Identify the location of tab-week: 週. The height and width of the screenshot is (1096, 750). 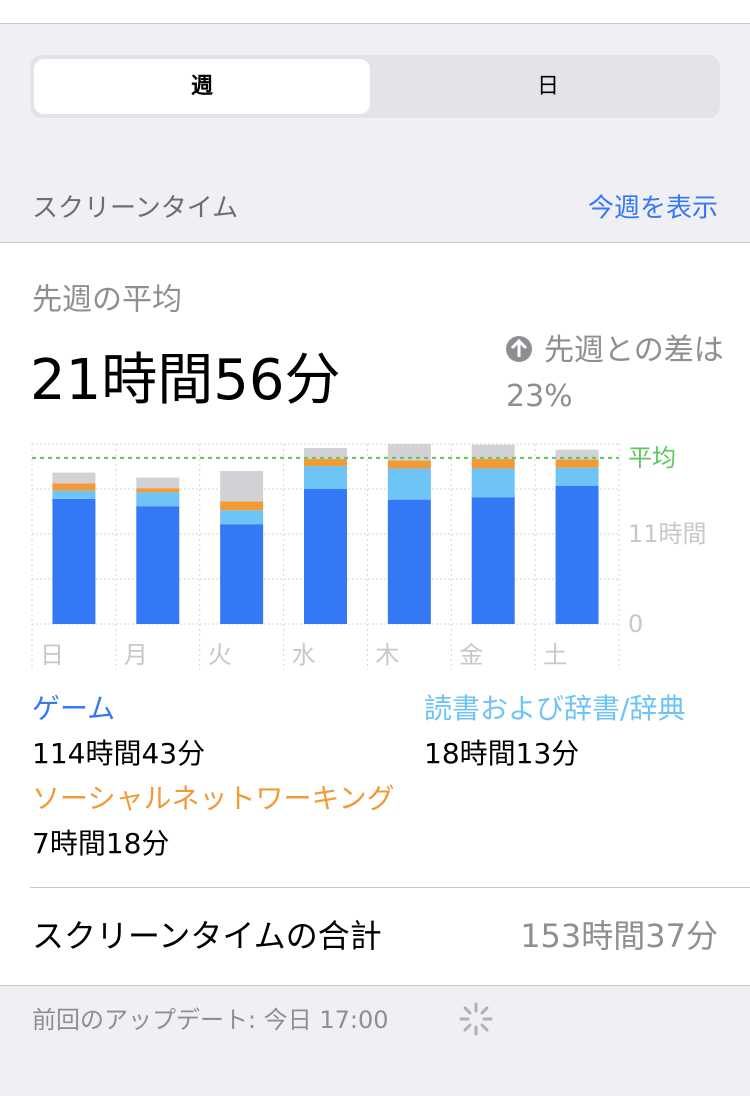
(202, 86).